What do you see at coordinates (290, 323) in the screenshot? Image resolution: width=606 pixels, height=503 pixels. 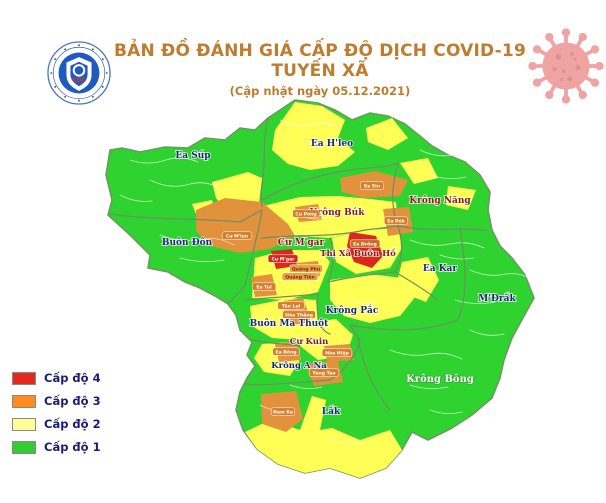 I see `district-label: Buôn Ma Thuột` at bounding box center [290, 323].